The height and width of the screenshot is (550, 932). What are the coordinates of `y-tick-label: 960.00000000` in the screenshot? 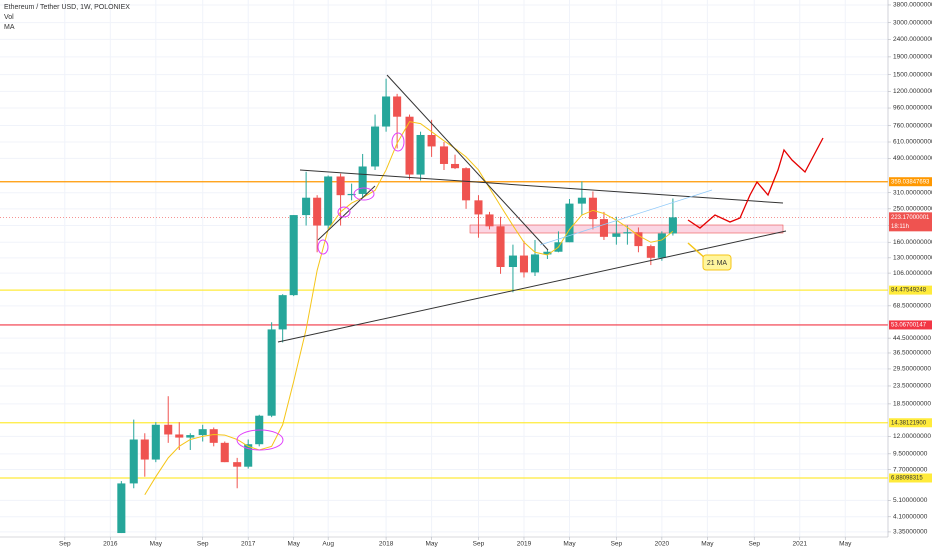 It's located at (912, 108).